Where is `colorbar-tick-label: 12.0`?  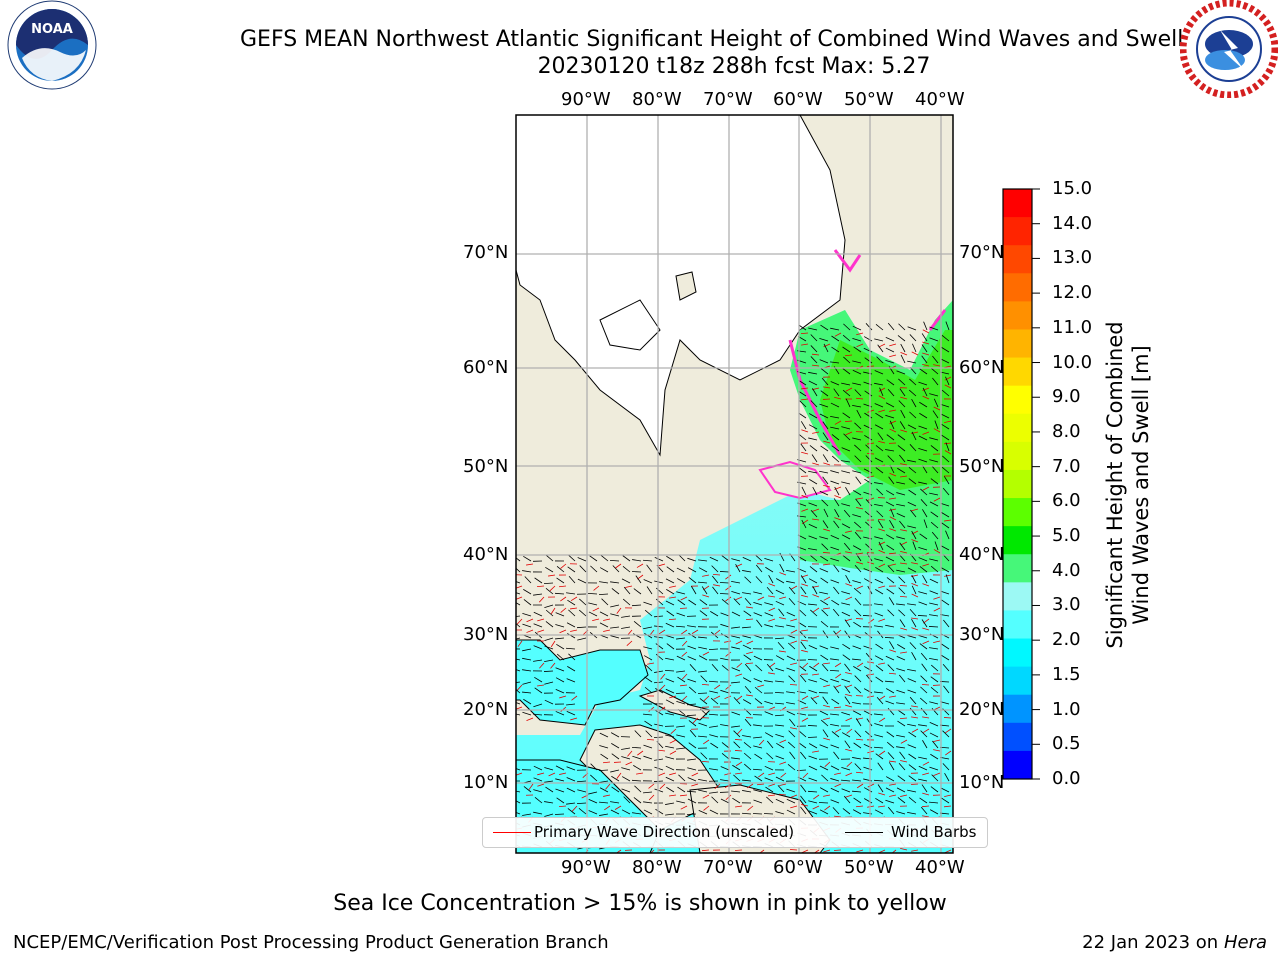 colorbar-tick-label: 12.0 is located at coordinates (1072, 292).